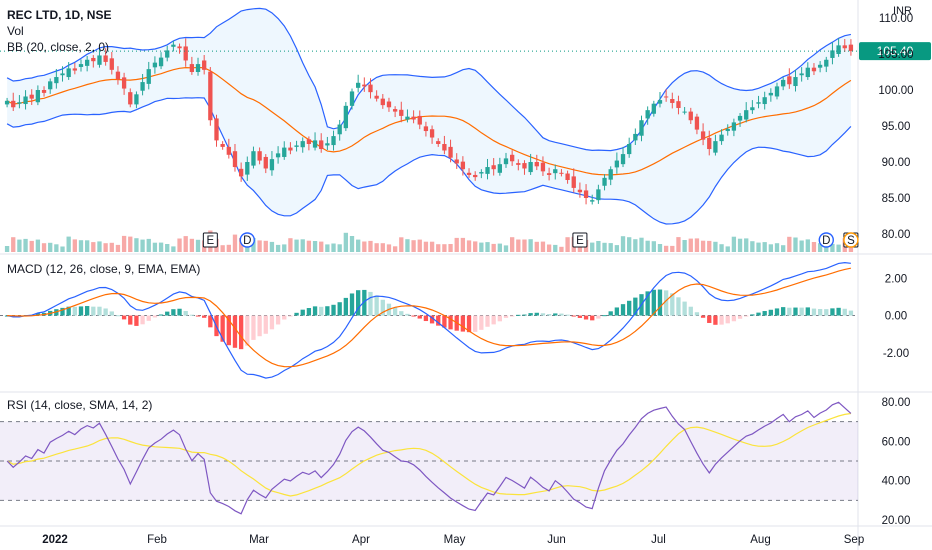  I want to click on macd-tick-label: 2.00, so click(896, 279).